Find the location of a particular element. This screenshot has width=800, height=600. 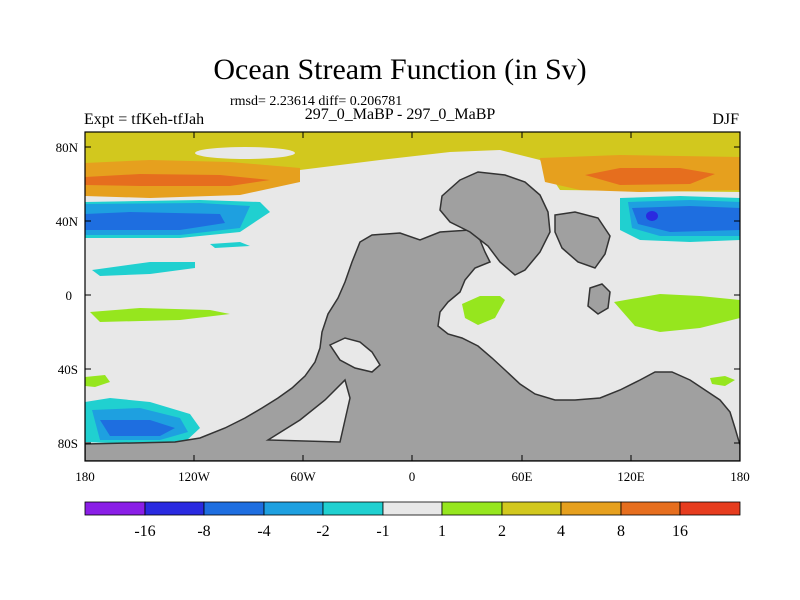

colorbar-label: -8 is located at coordinates (203, 531).